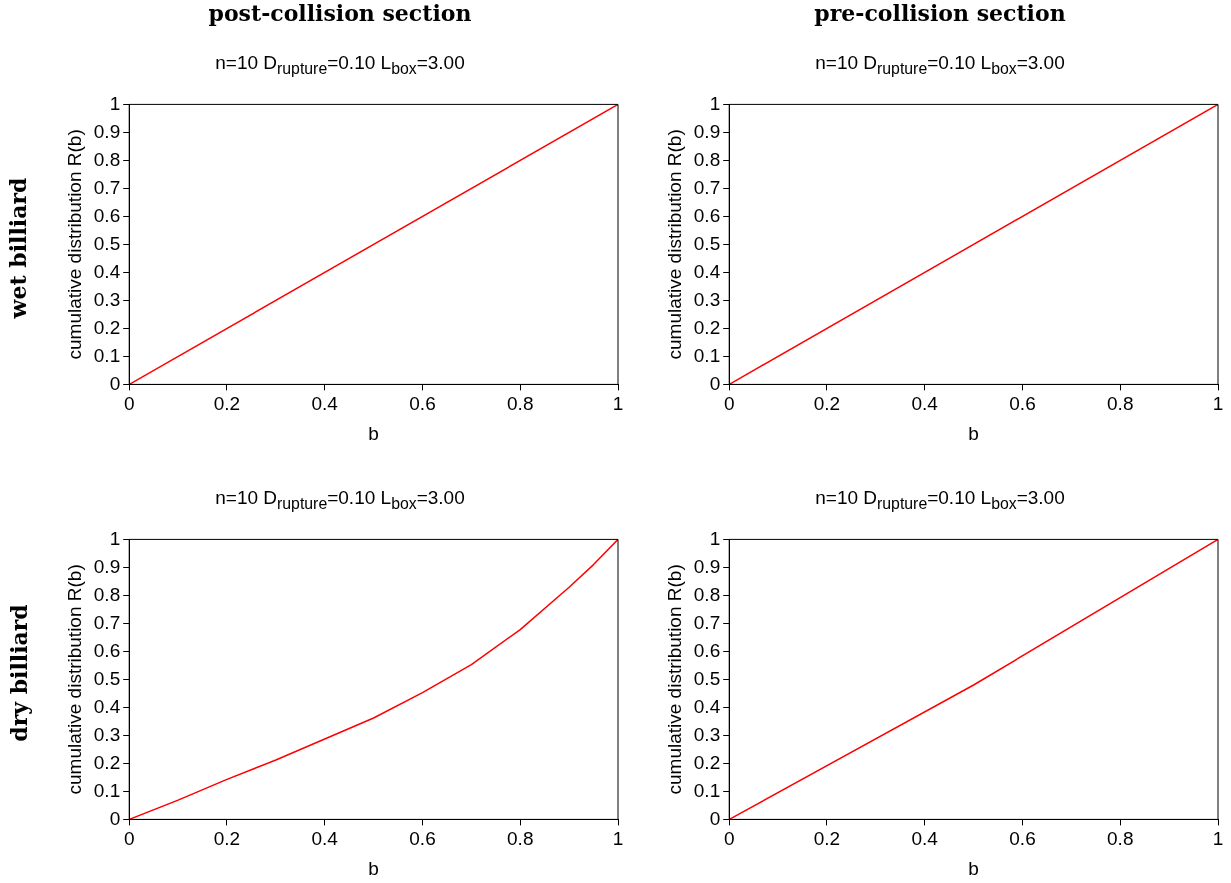 This screenshot has height=883, width=1231. Describe the element at coordinates (18, 673) in the screenshot. I see `text: dry billiard` at that location.